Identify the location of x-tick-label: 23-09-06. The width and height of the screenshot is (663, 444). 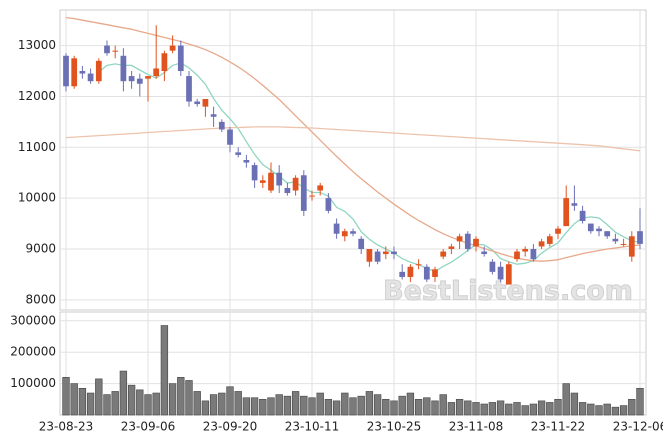
(148, 427).